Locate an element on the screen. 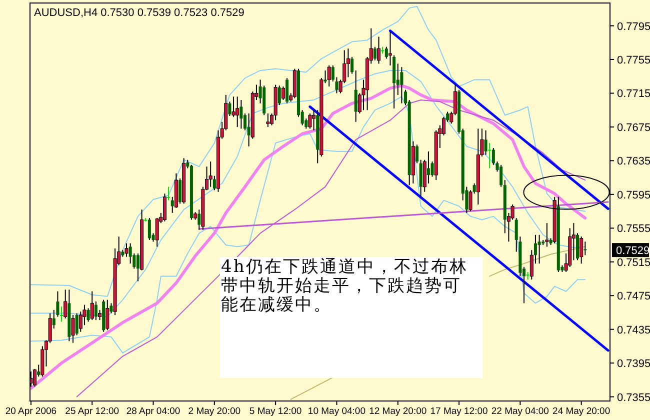 Image resolution: width=650 pixels, height=420 pixels. y-tick-label: 0.7355 is located at coordinates (633, 398).